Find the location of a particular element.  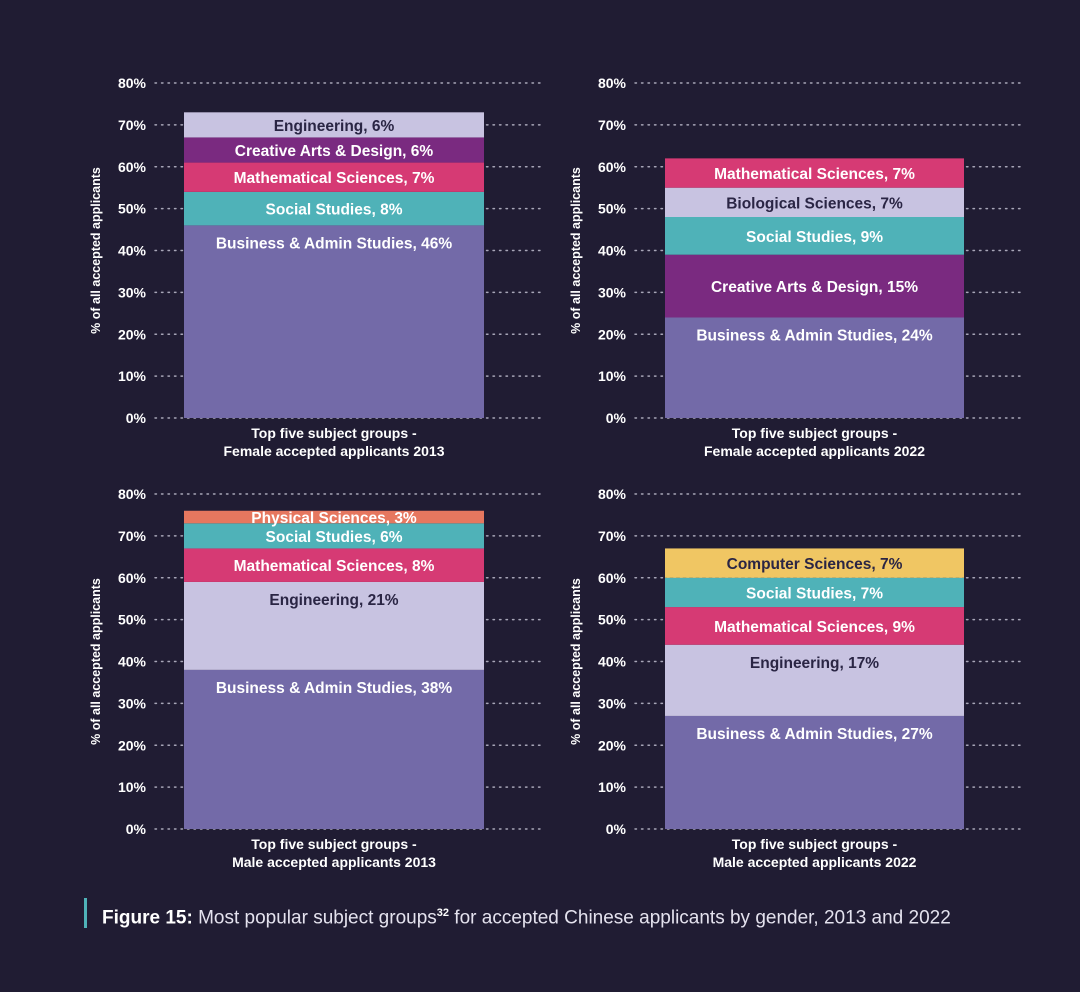

segment-label: Social Studies, 9% is located at coordinates (814, 237).